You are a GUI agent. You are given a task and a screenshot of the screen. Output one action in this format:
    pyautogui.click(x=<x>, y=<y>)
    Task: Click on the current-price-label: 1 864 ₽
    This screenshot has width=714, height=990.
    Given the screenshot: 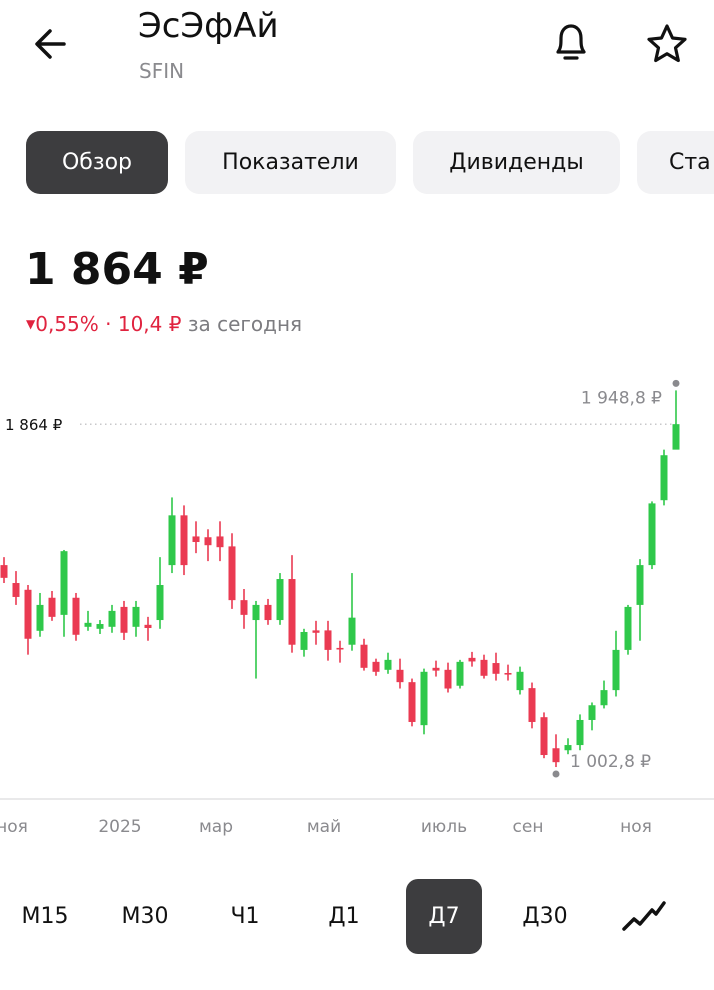 What is the action you would take?
    pyautogui.click(x=34, y=425)
    